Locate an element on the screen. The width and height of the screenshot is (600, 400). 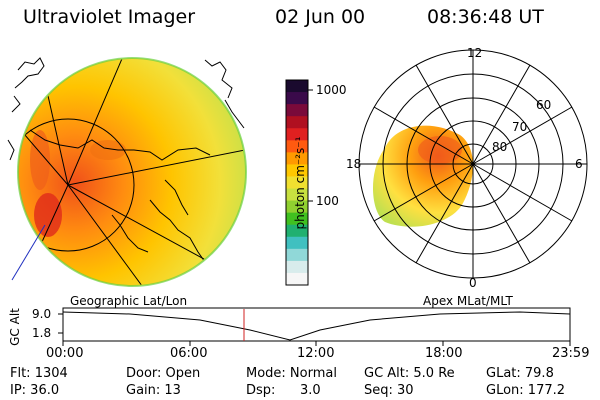
timeline-xtick-0600: 06:00 is located at coordinates (189, 353).